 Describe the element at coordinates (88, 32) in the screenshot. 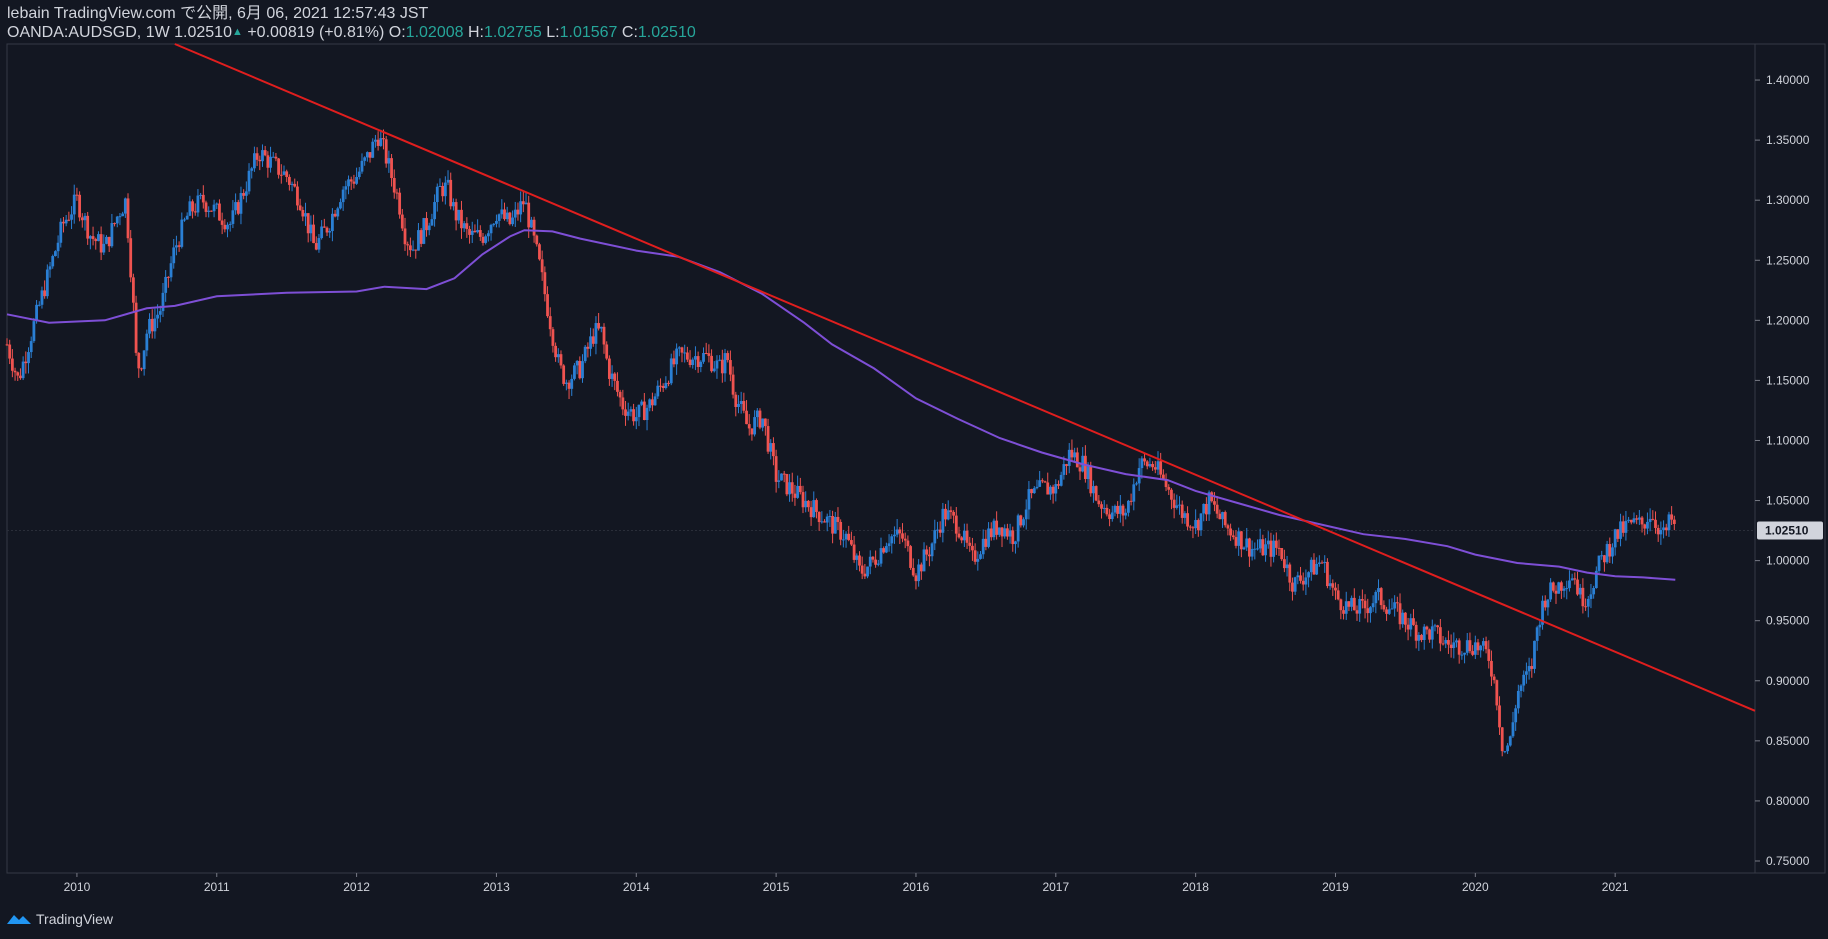

I see `symbol-interval: OANDA:AUDSGD, 1W` at that location.